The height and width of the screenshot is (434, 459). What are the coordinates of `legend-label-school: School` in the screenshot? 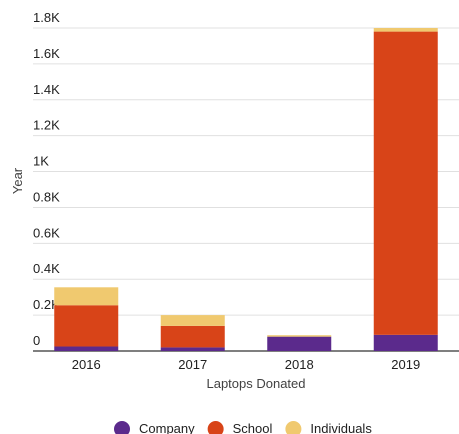 It's located at (253, 427).